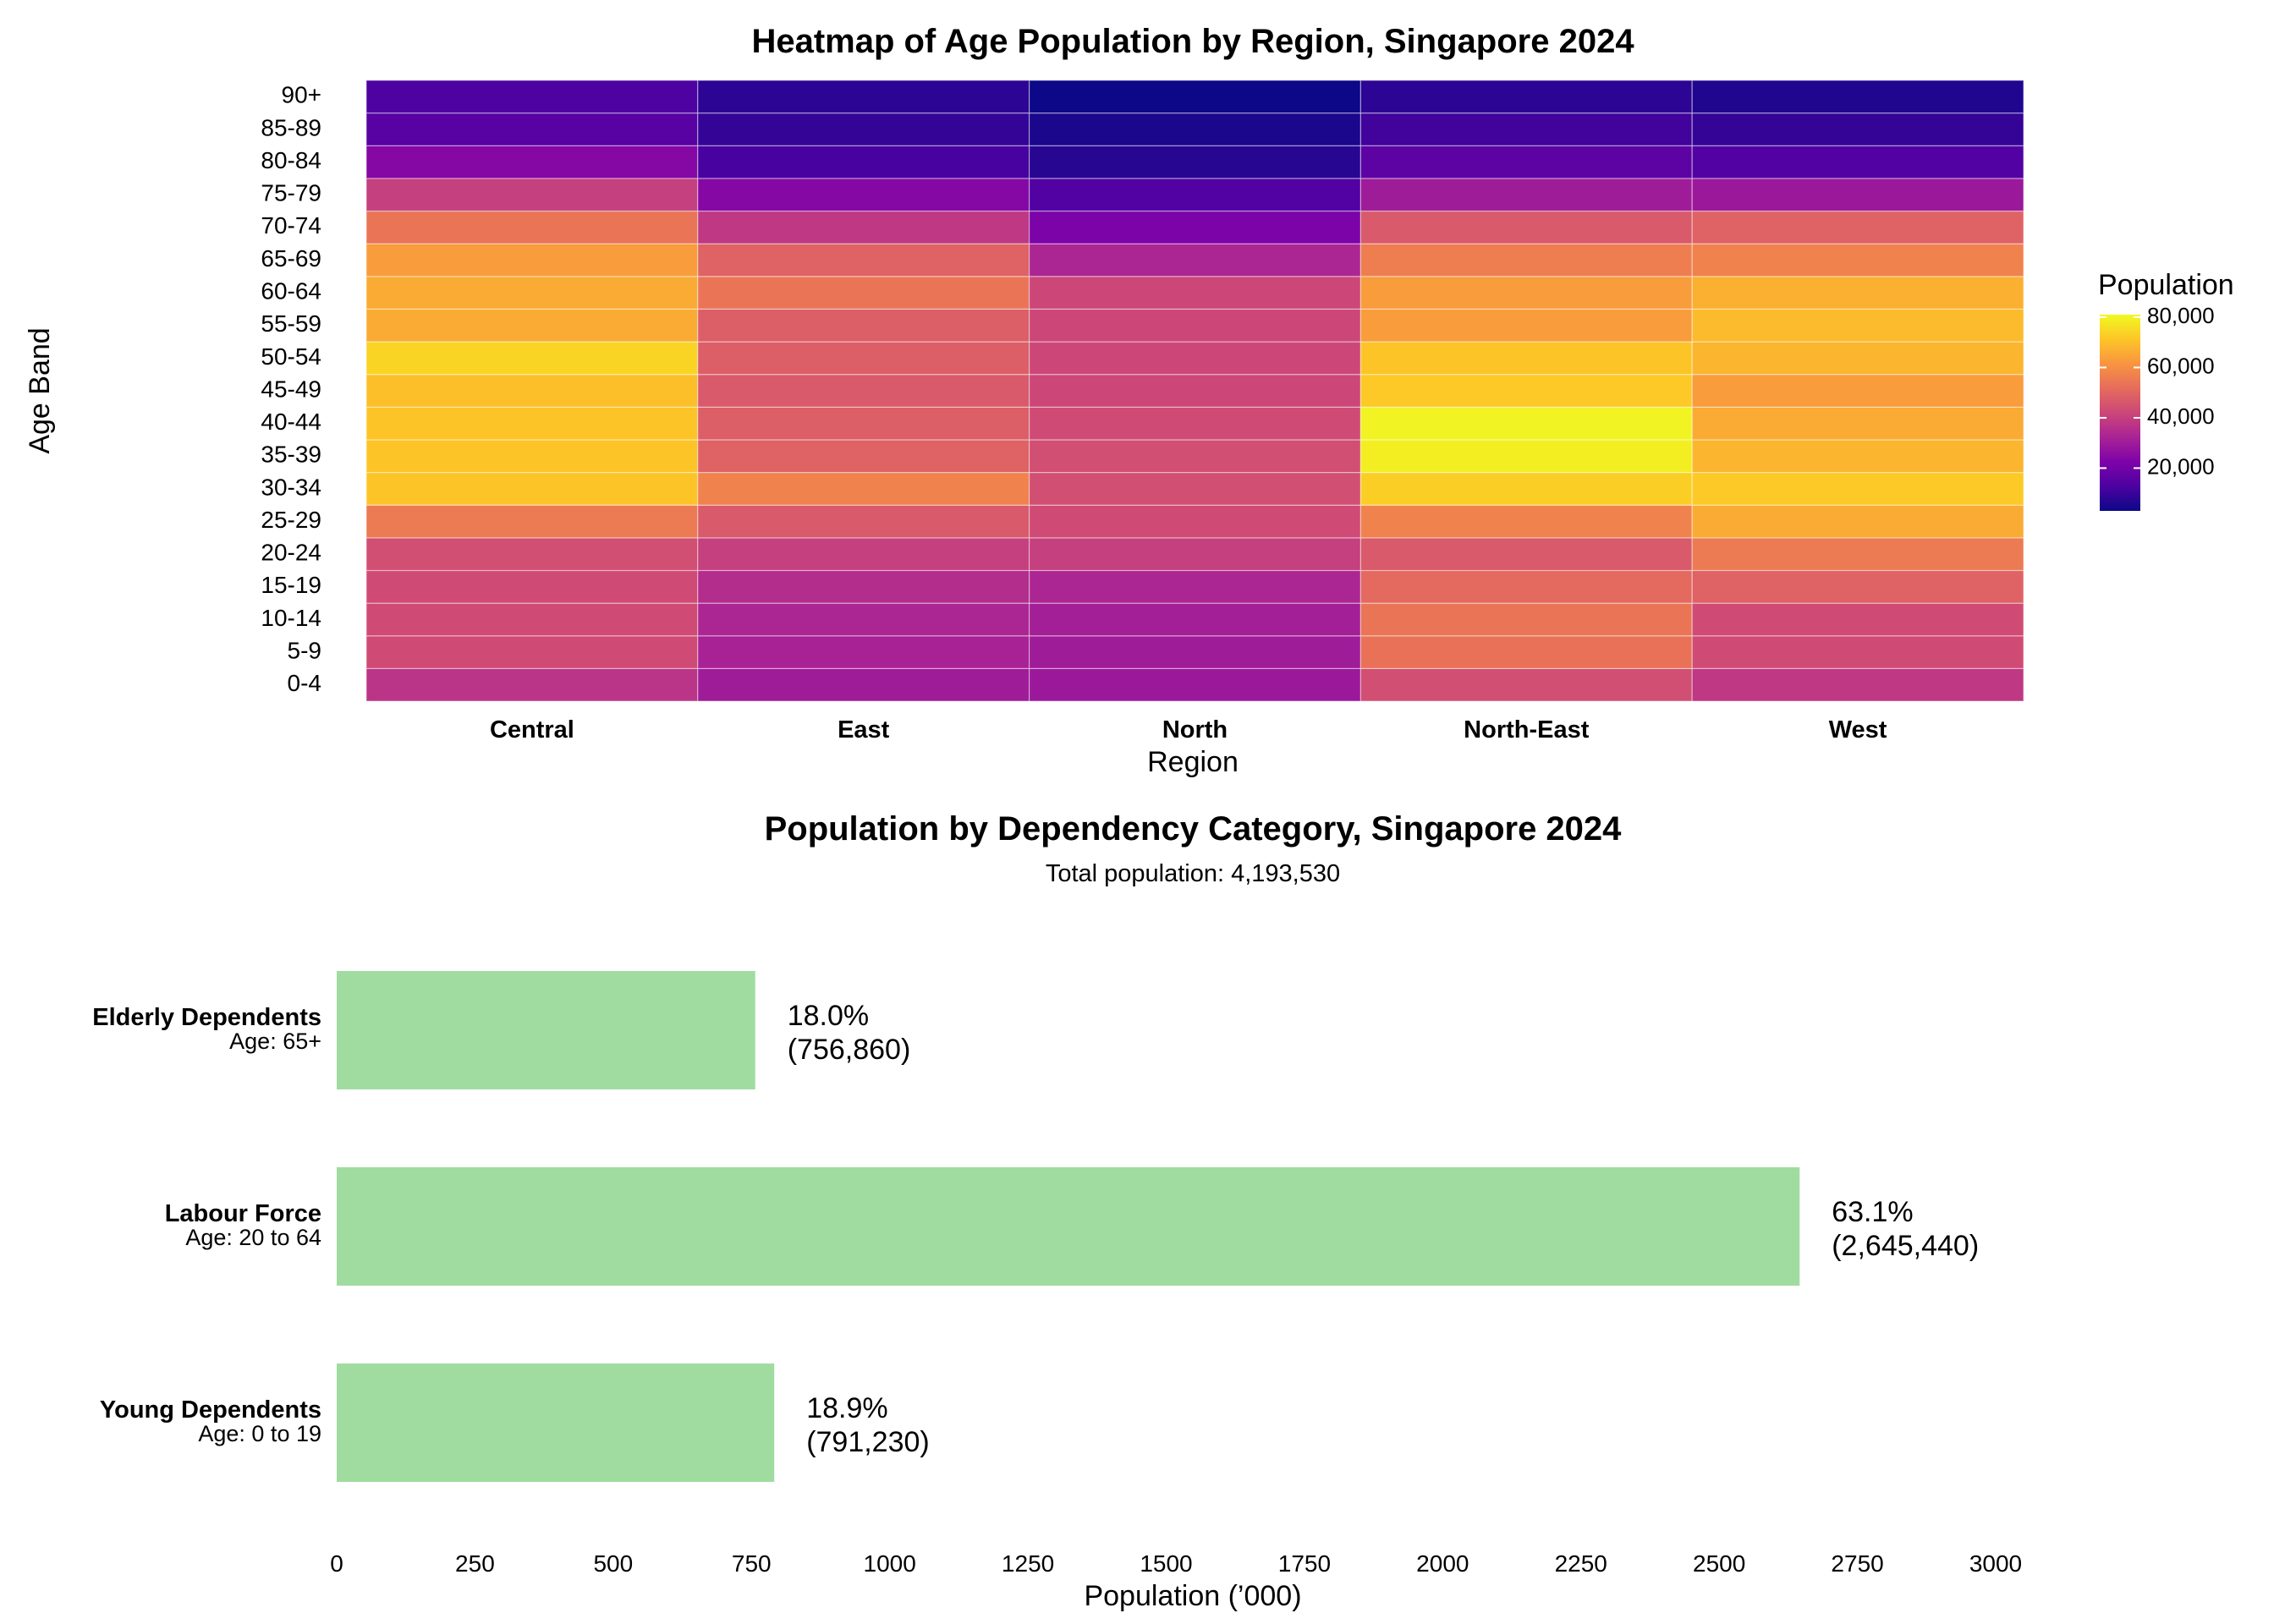 This screenshot has width=2274, height=1624. I want to click on colorbar: Population 20,000 40,000 60,000 80,000, so click(2166, 390).